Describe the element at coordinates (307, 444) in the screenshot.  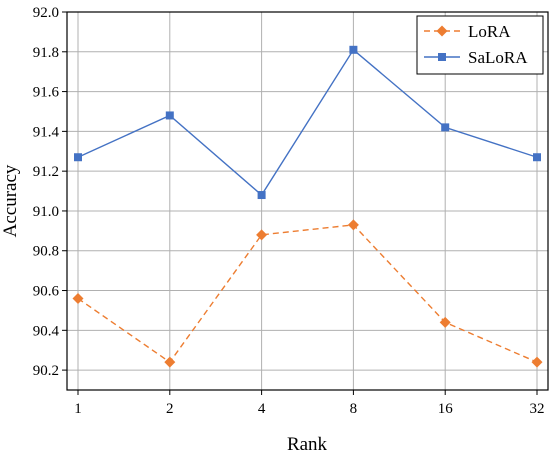
I see `x-axis-title: Rank` at that location.